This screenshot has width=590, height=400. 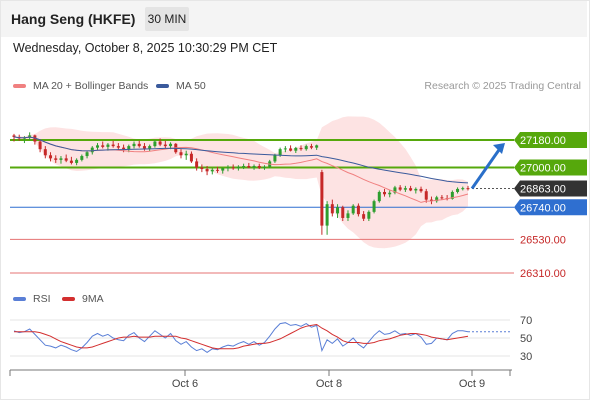 What do you see at coordinates (543, 169) in the screenshot?
I see `level-label: 27000.00` at bounding box center [543, 169].